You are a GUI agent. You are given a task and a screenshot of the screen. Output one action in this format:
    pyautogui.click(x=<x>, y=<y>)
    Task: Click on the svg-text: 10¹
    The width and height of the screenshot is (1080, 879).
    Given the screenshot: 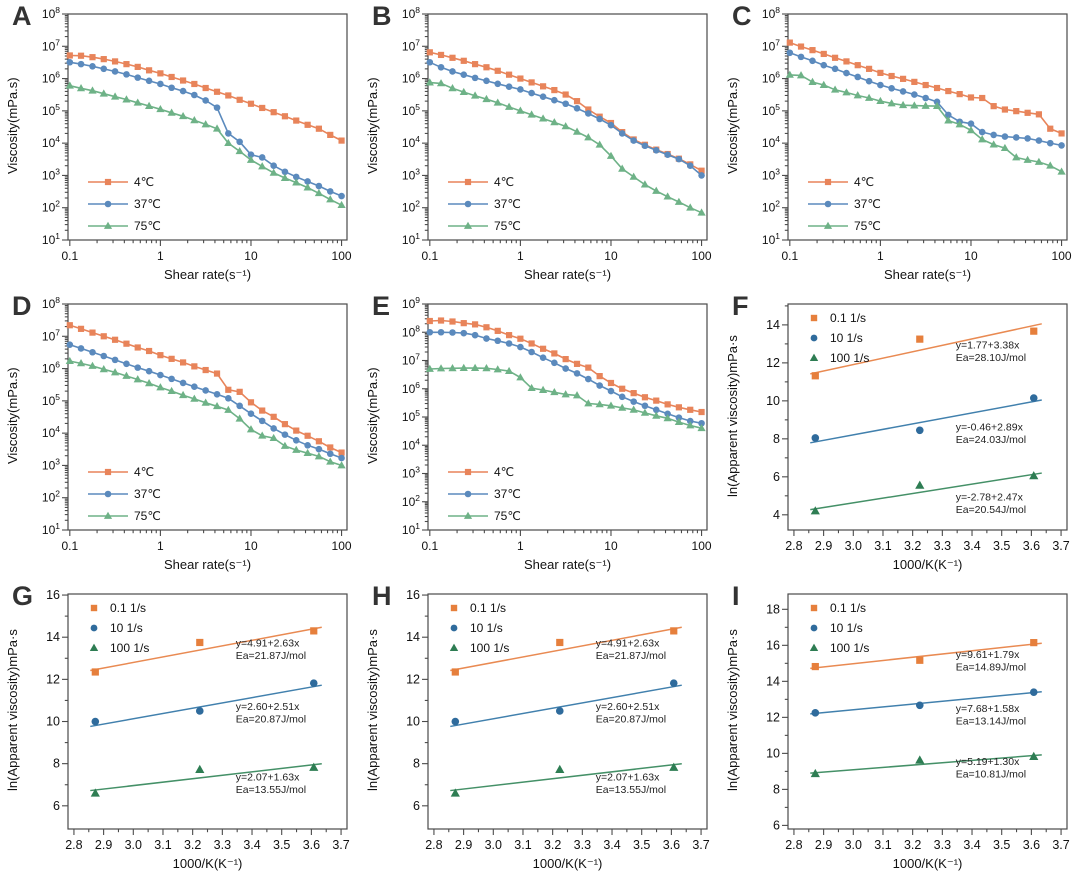 What is the action you would take?
    pyautogui.click(x=411, y=239)
    